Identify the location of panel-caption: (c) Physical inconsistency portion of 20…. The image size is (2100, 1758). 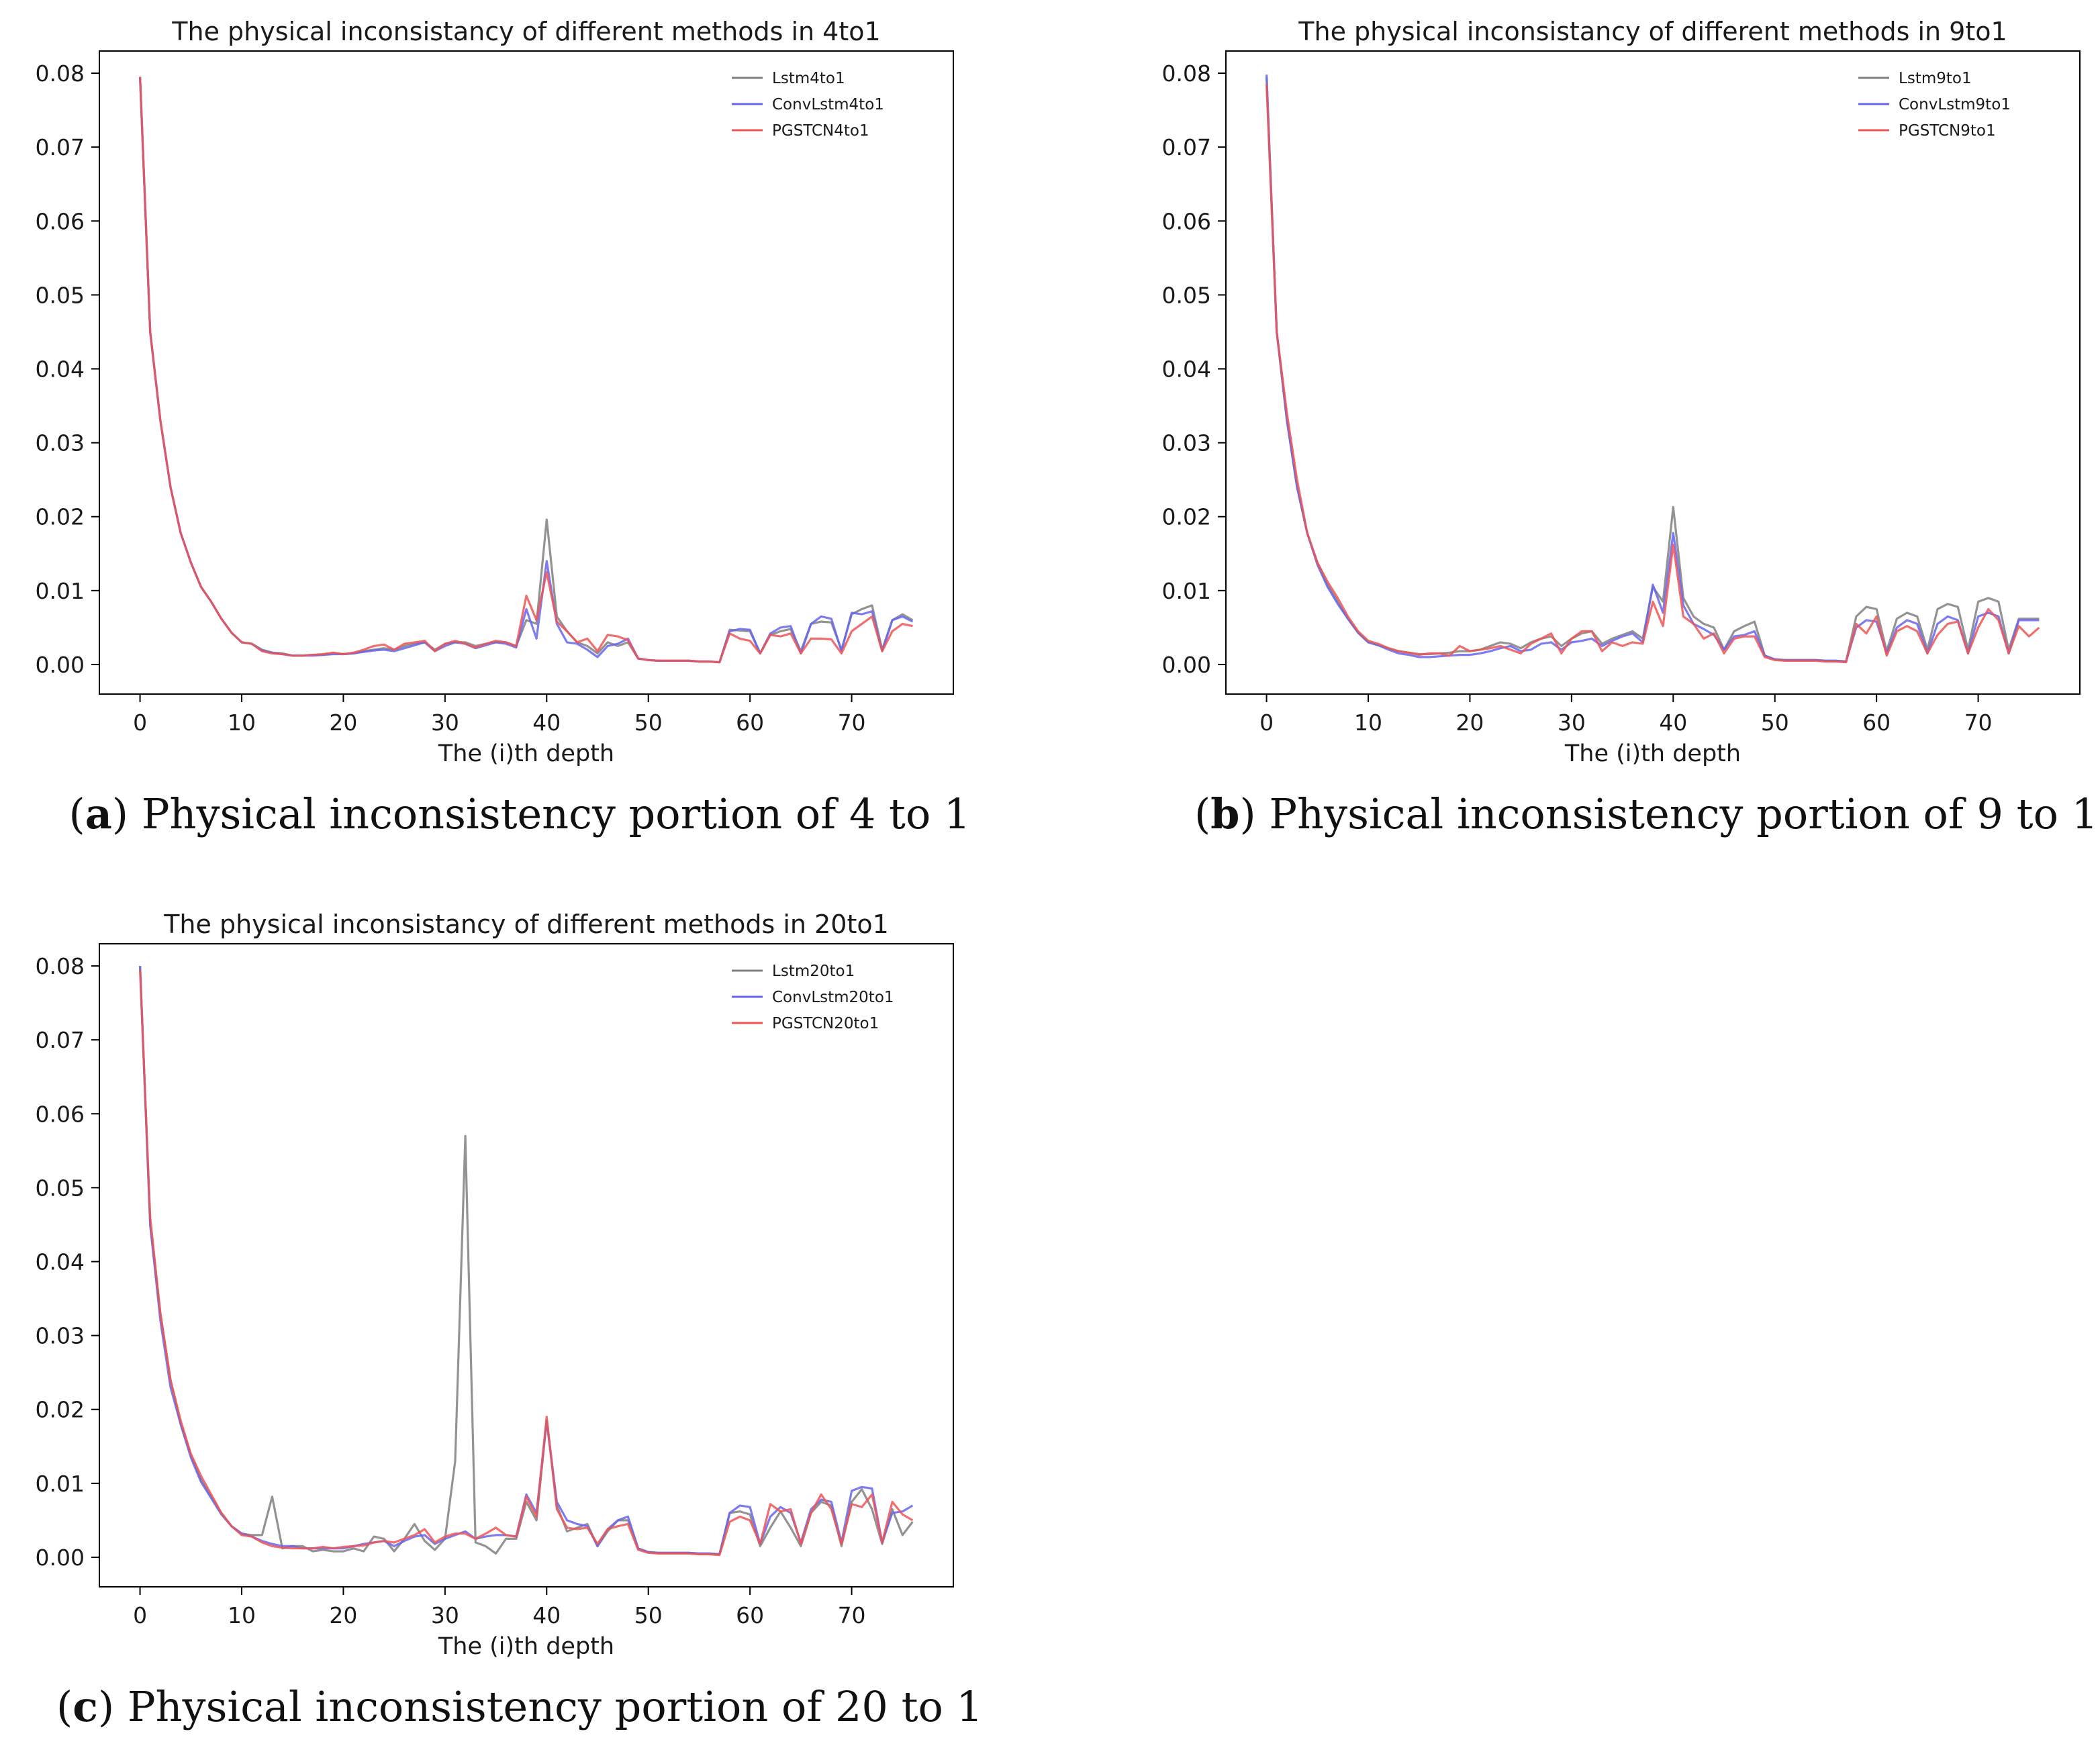
(519, 1706).